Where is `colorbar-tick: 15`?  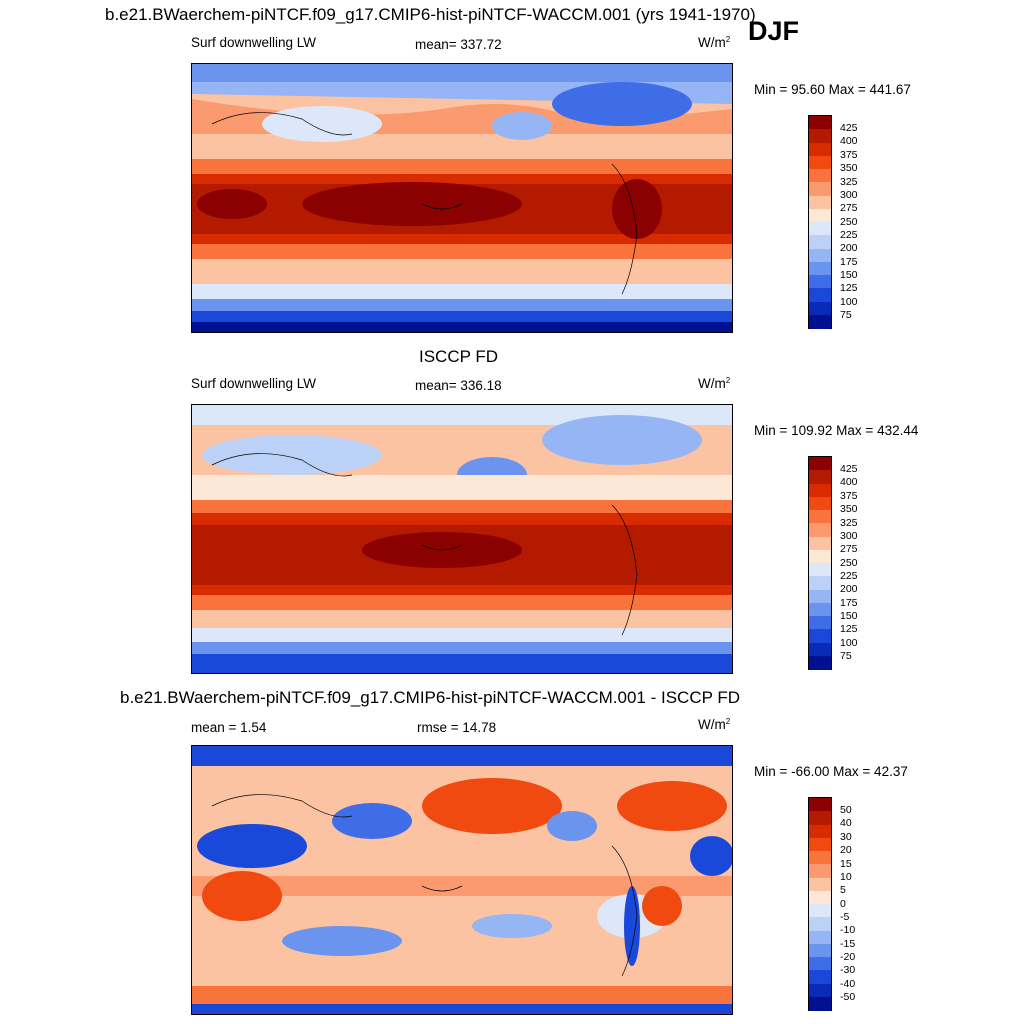
colorbar-tick: 15 is located at coordinates (846, 864).